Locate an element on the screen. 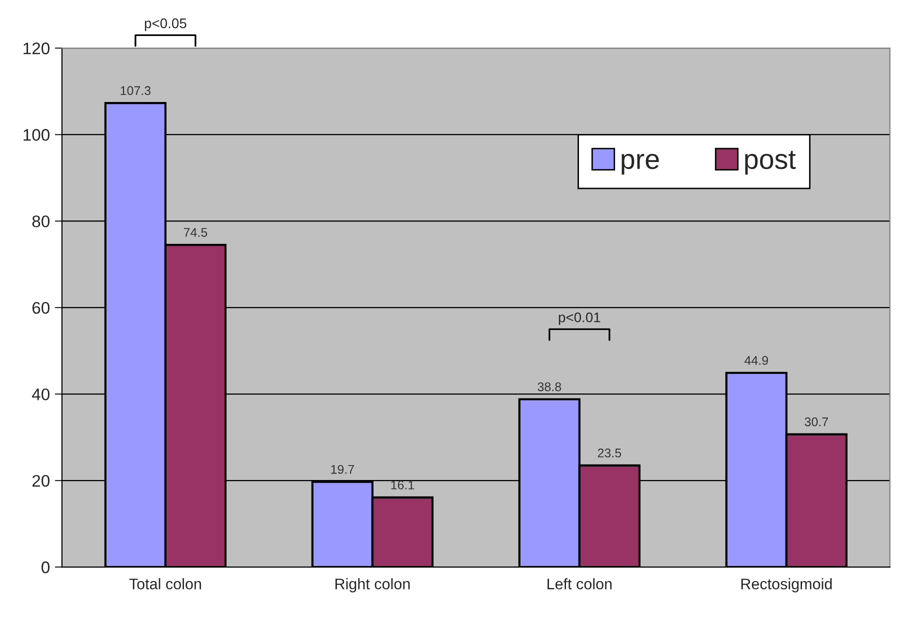 Image resolution: width=898 pixels, height=617 pixels. x-tick-label: Left colon is located at coordinates (580, 584).